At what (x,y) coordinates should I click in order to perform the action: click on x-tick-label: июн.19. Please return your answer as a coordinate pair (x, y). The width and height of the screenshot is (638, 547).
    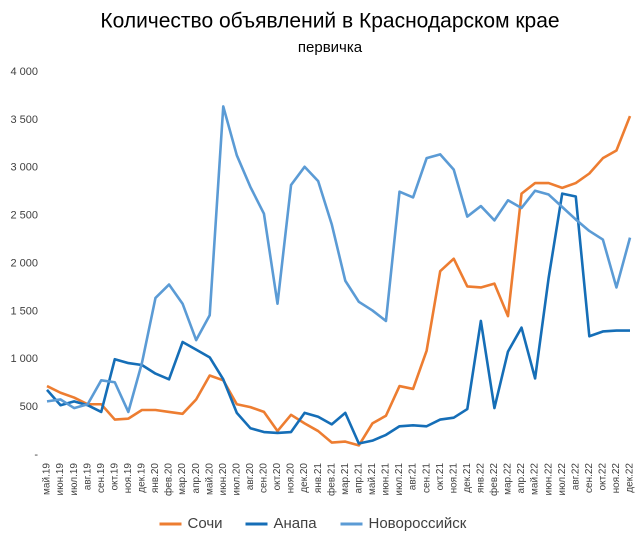
    Looking at the image, I should click on (60, 479).